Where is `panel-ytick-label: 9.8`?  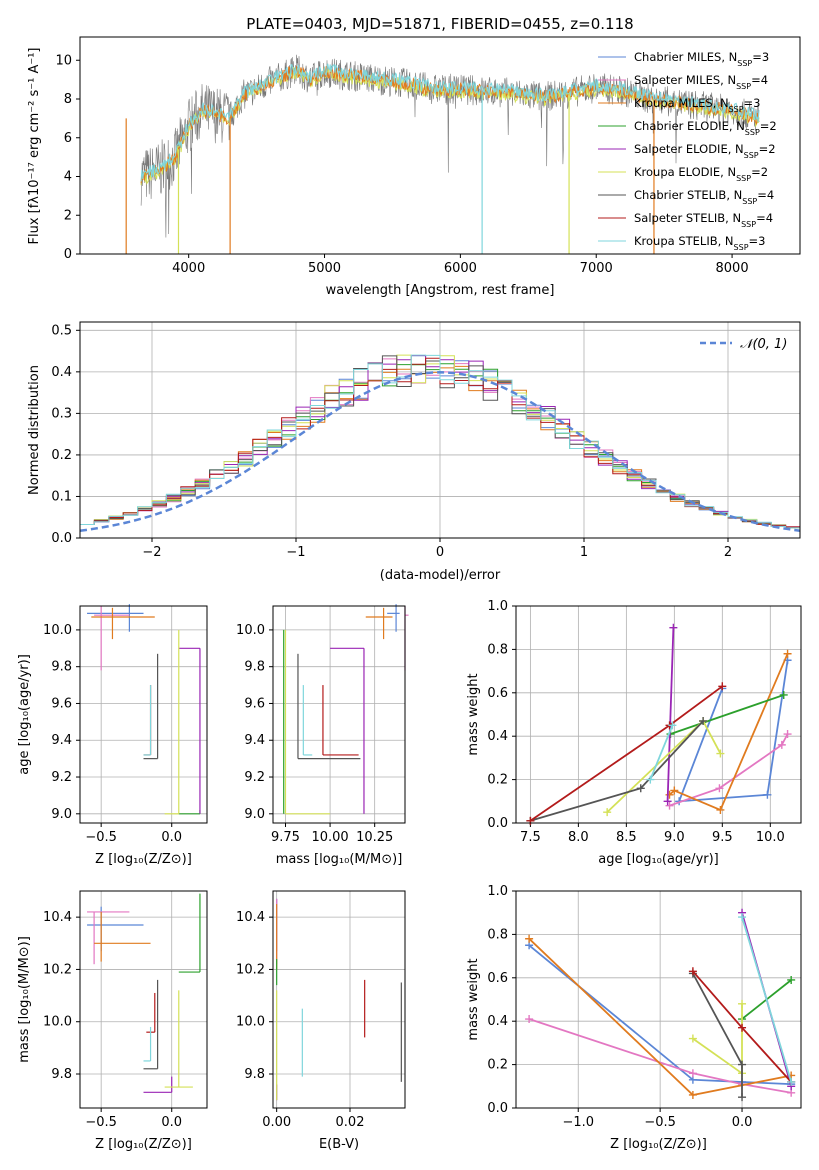 panel-ytick-label: 9.8 is located at coordinates (61, 1074).